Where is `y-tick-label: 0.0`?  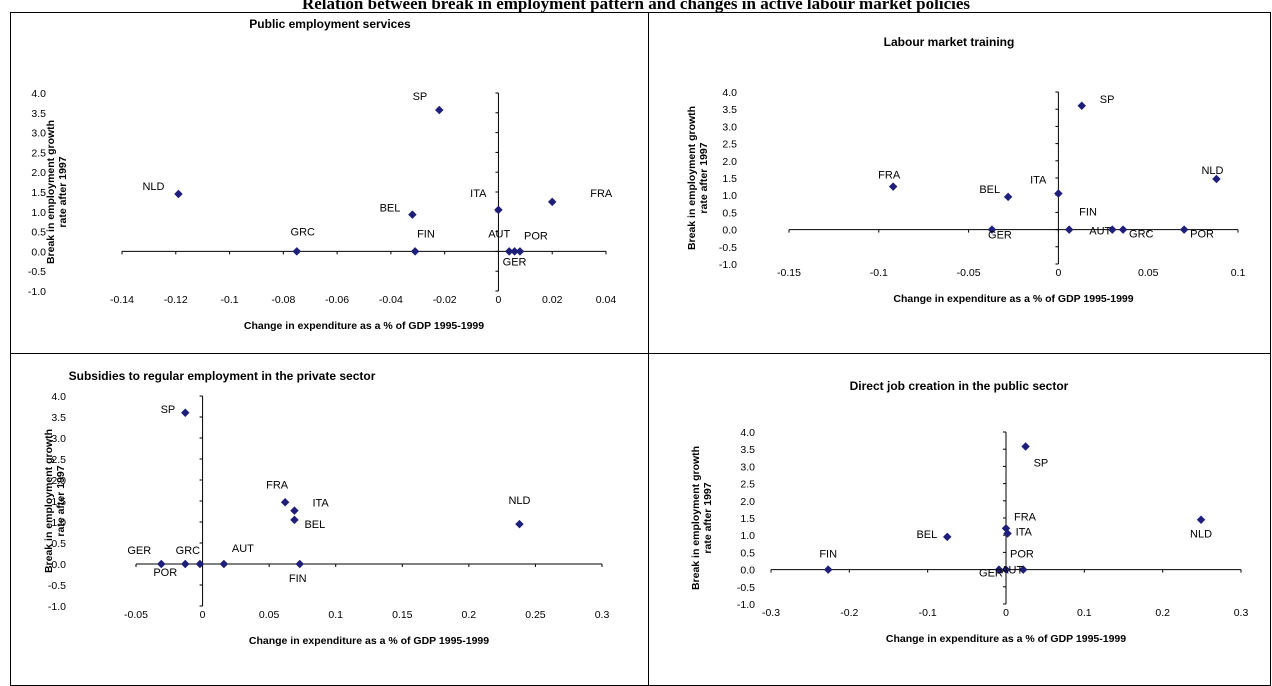
y-tick-label: 0.0 is located at coordinates (58, 565).